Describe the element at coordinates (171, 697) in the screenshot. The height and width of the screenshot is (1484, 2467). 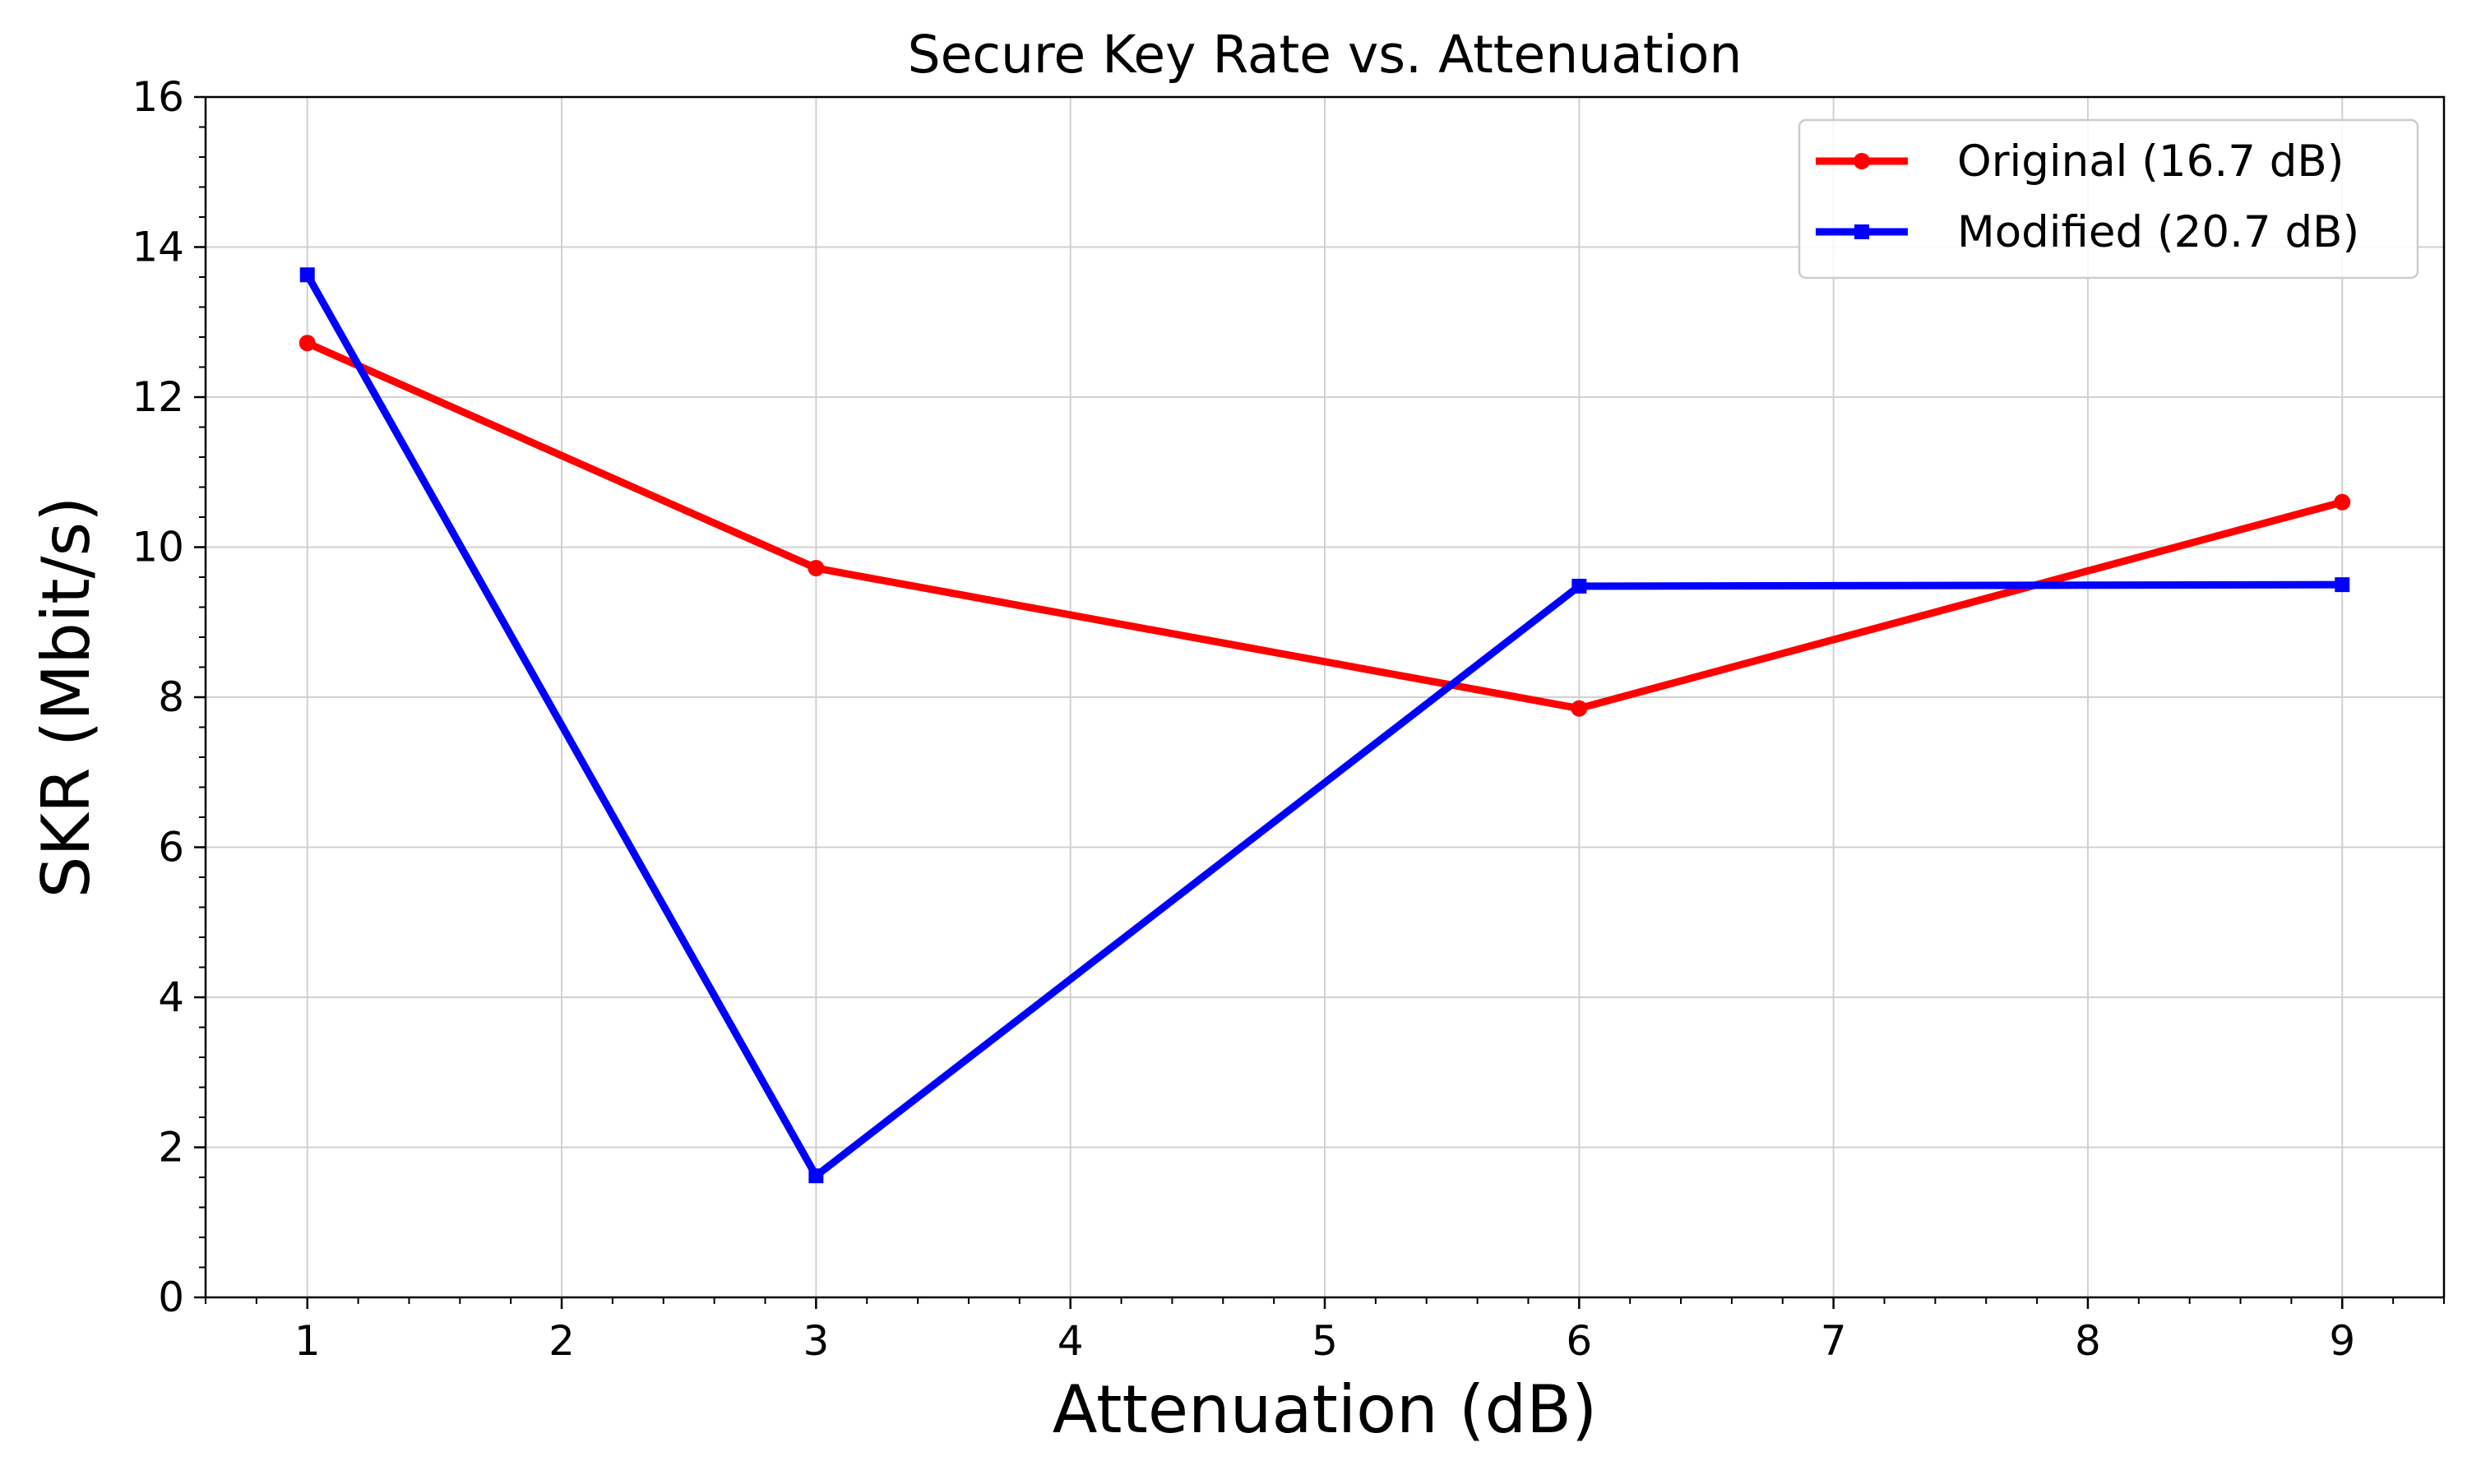
I see `y-tick-label: 8` at that location.